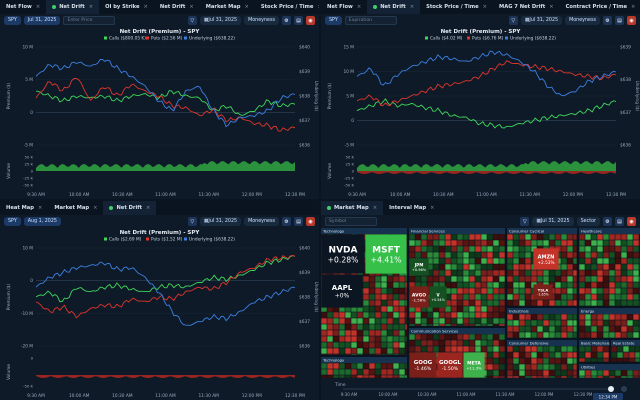  I want to click on chart-type-icon: ▤, so click(298, 20).